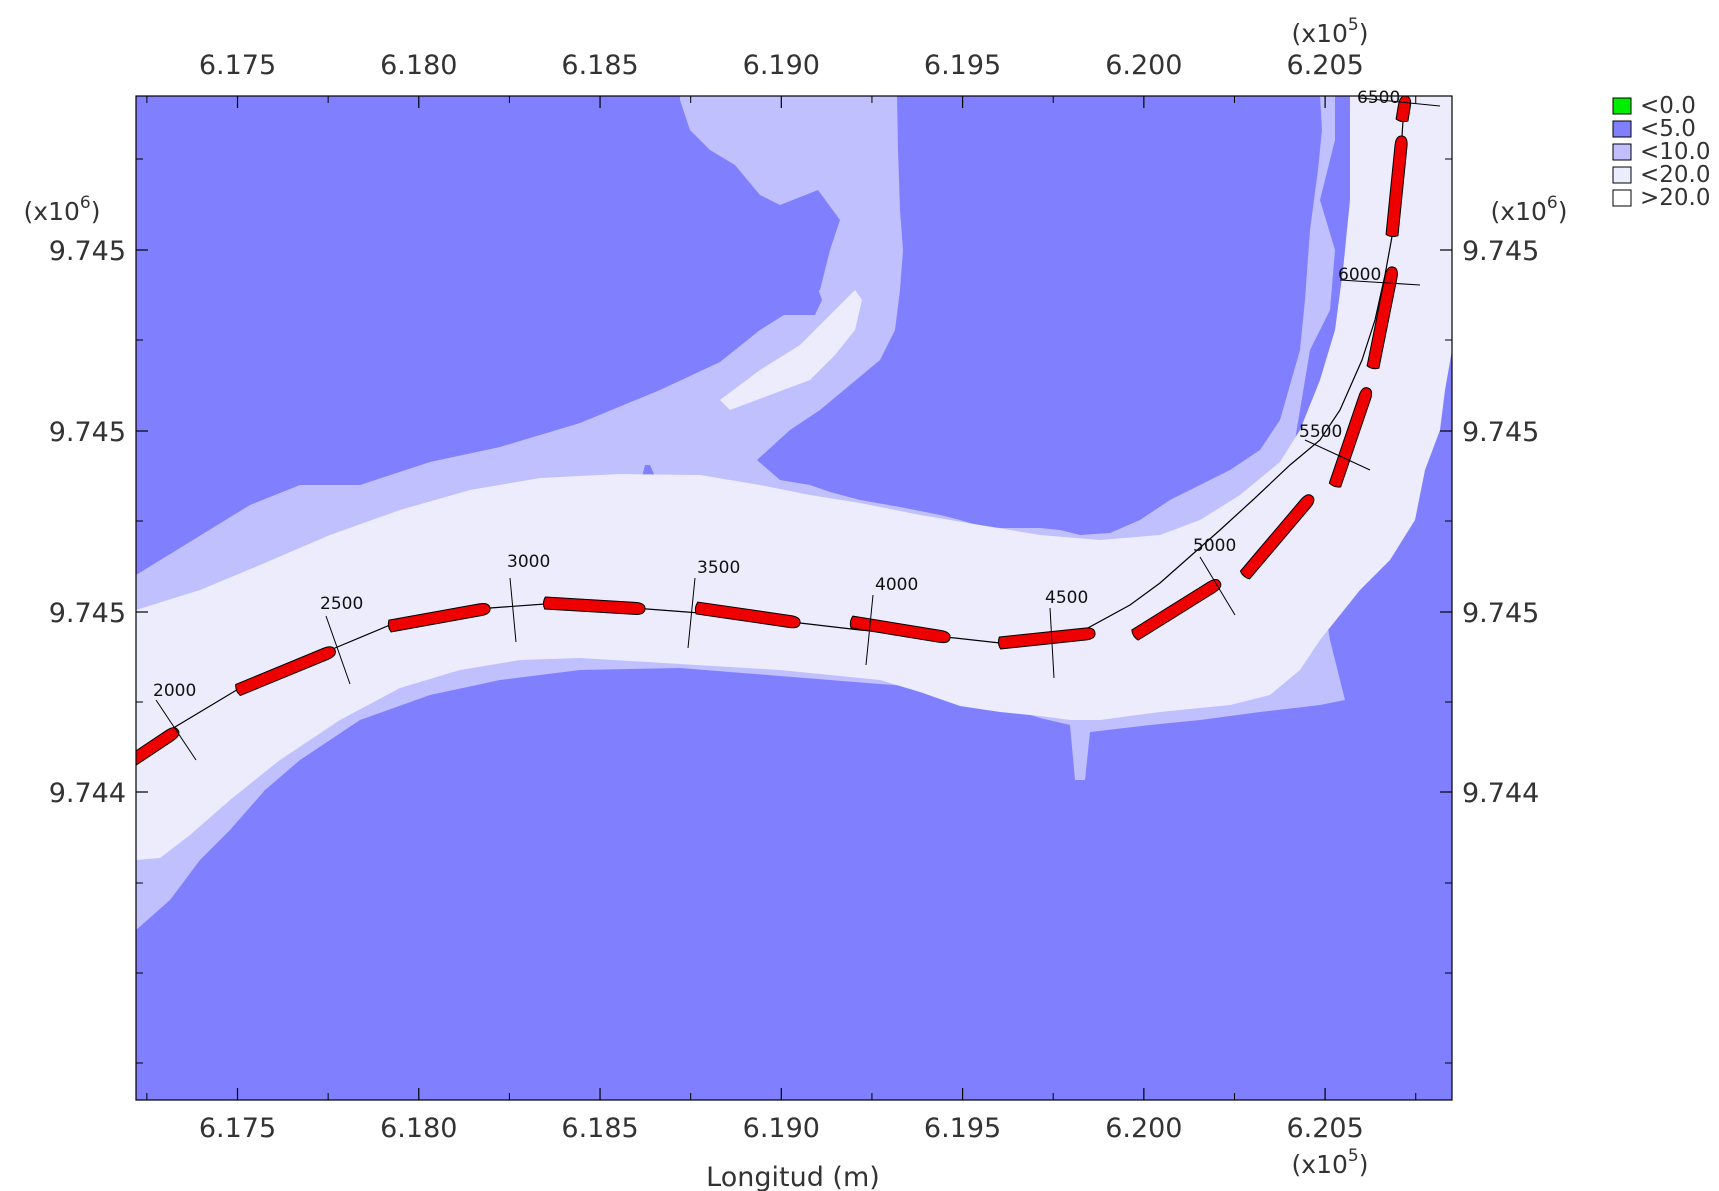 This screenshot has height=1191, width=1719. Describe the element at coordinates (1214, 546) in the screenshot. I see `chainage-label: 5000` at that location.